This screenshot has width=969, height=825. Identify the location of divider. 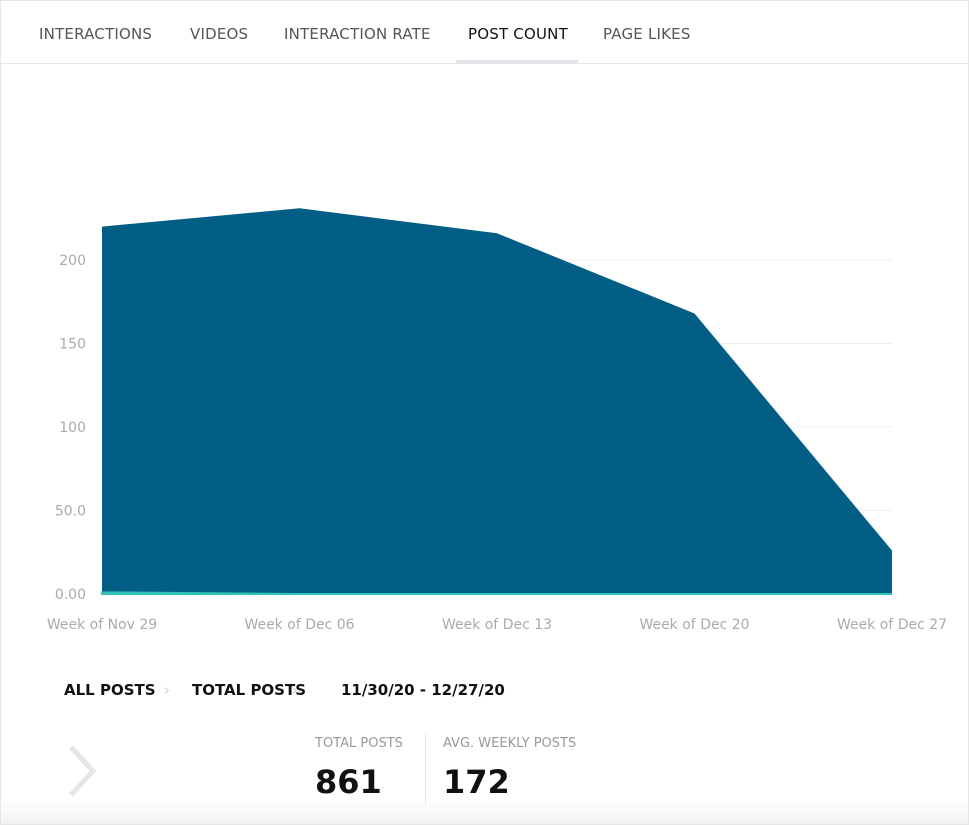
(425, 770).